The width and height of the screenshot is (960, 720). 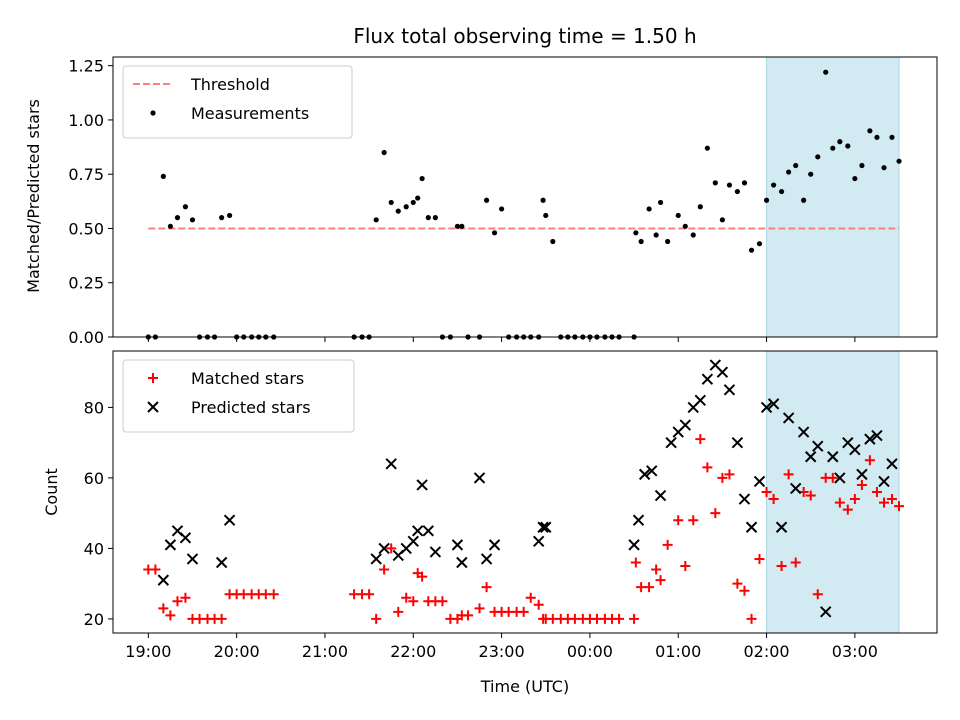 I want to click on top-y-tick-label: 0.25, so click(x=86, y=283).